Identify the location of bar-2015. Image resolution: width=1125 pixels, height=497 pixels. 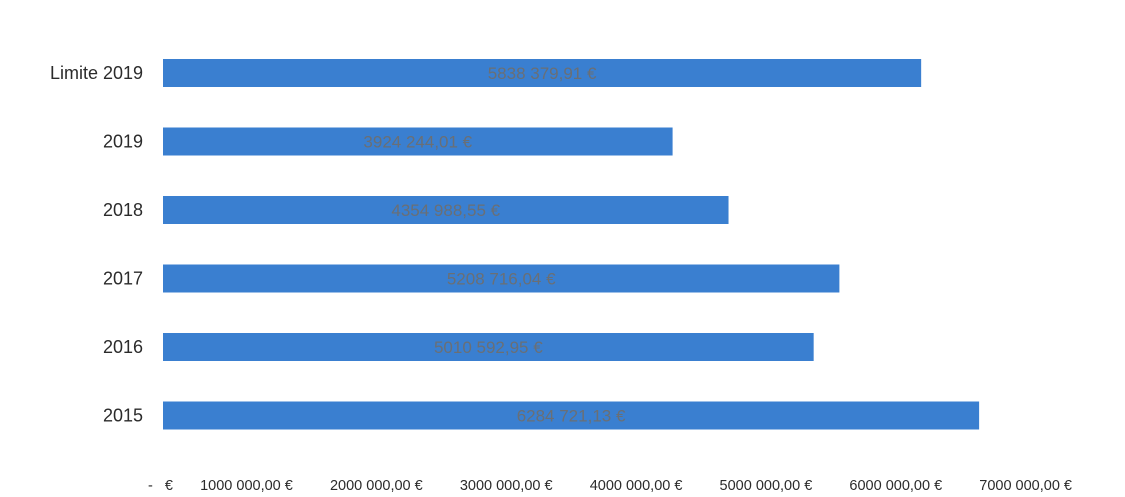
(571, 415).